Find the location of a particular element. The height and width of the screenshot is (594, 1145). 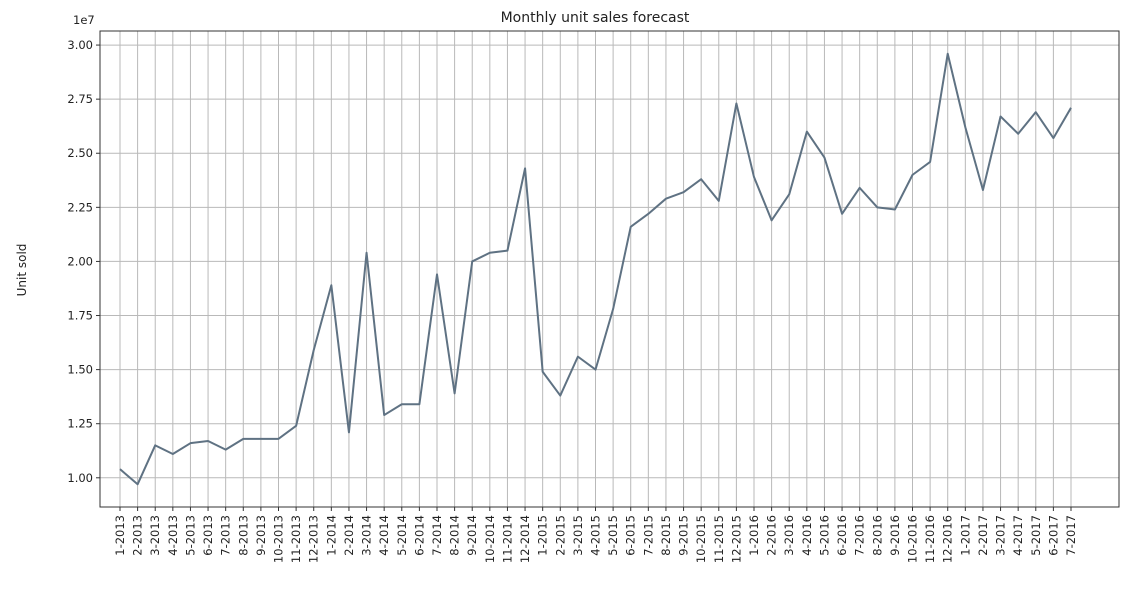

x-tick-label: 11-2013 is located at coordinates (296, 539).